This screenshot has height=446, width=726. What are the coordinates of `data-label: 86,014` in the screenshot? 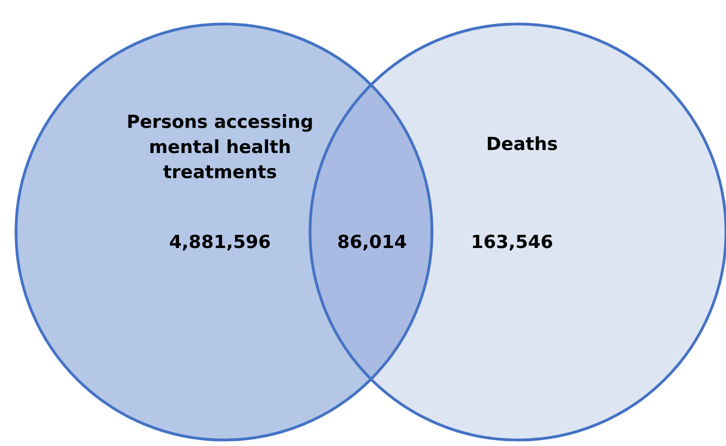 It's located at (372, 242).